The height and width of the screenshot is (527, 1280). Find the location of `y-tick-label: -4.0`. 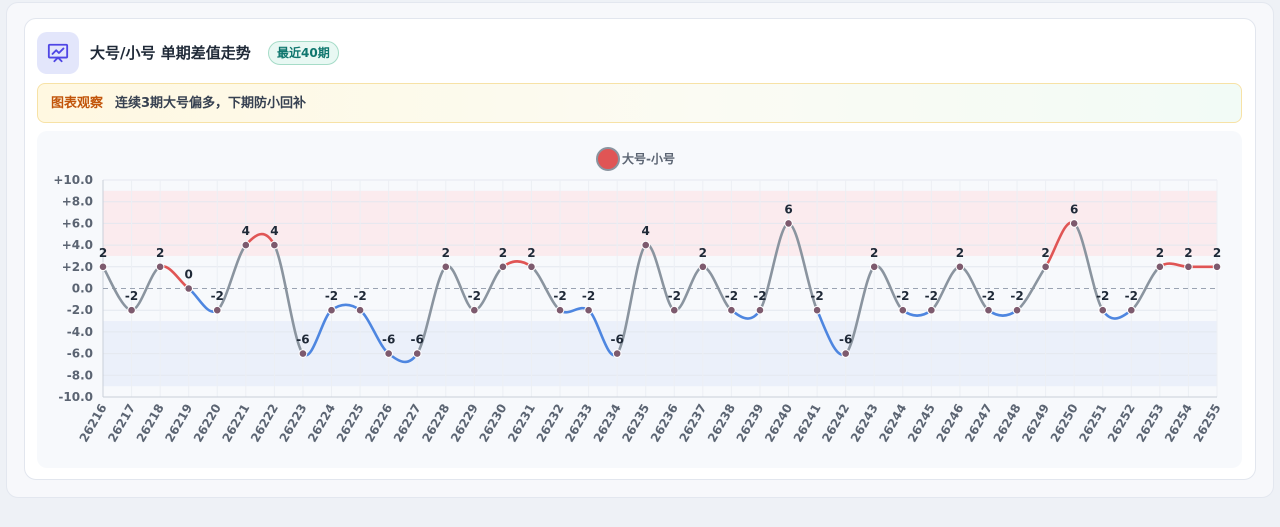

y-tick-label: -4.0 is located at coordinates (80, 332).